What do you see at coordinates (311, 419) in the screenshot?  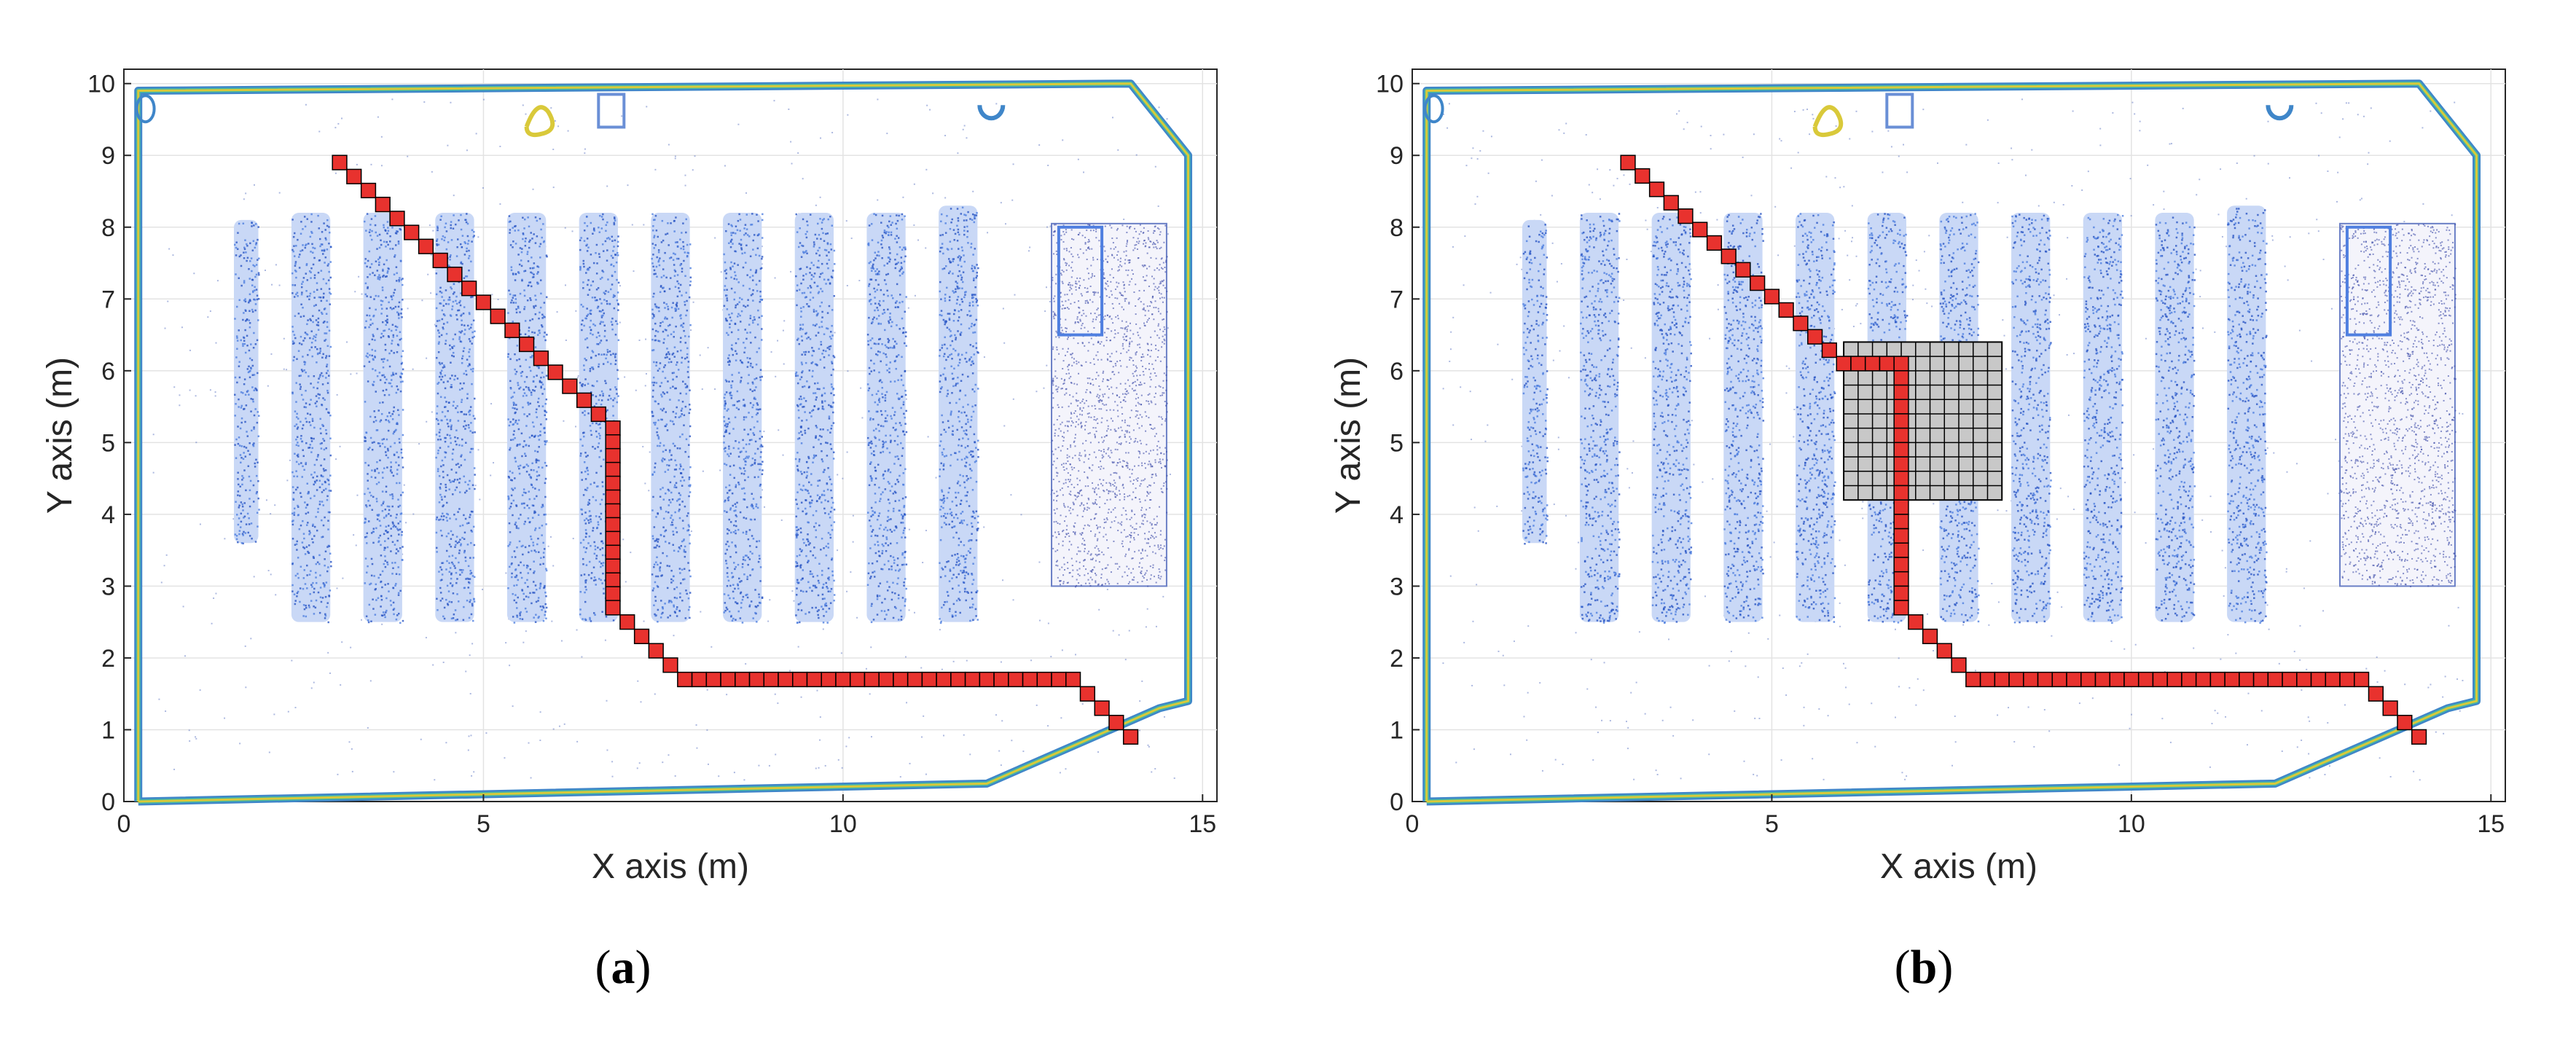 I see `shelf` at bounding box center [311, 419].